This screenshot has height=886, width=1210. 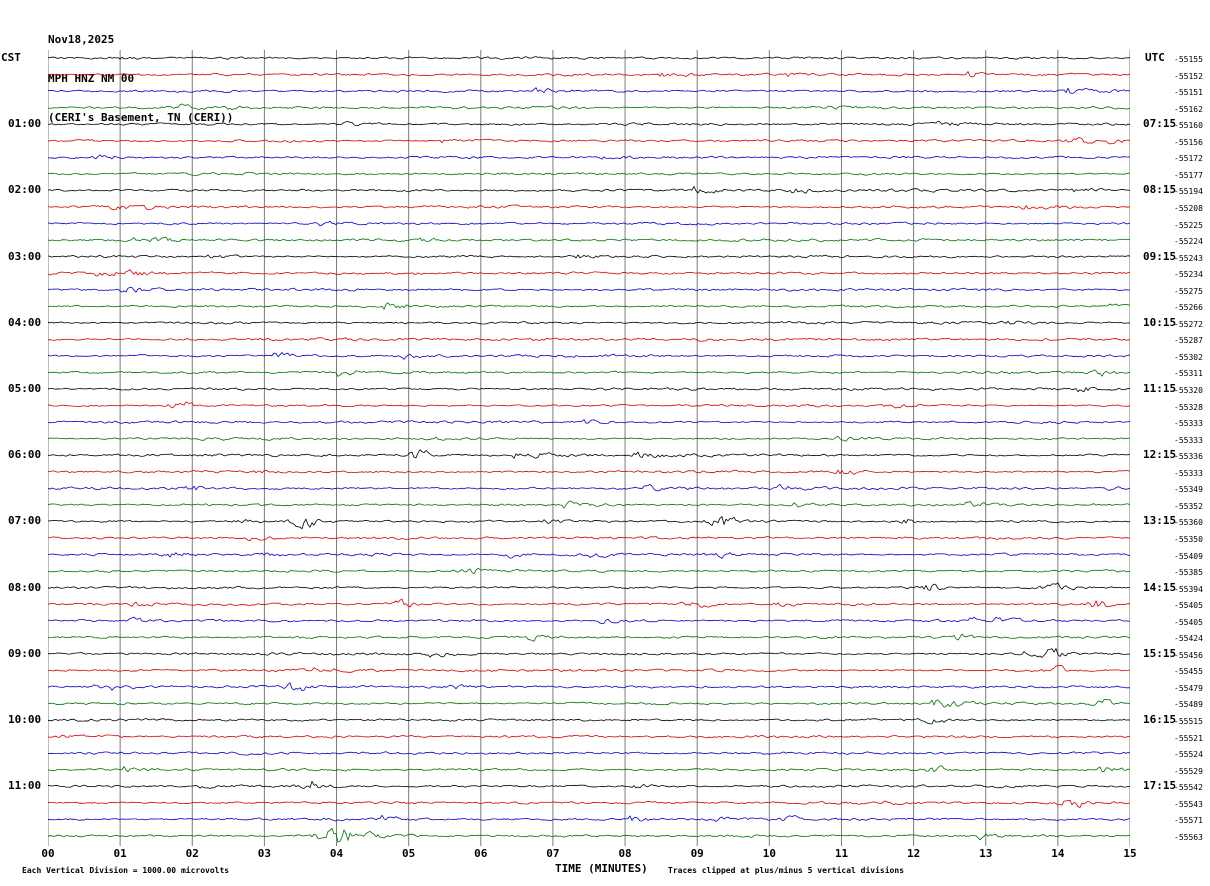 What do you see at coordinates (264, 853) in the screenshot?
I see `x-tick-label: 03` at bounding box center [264, 853].